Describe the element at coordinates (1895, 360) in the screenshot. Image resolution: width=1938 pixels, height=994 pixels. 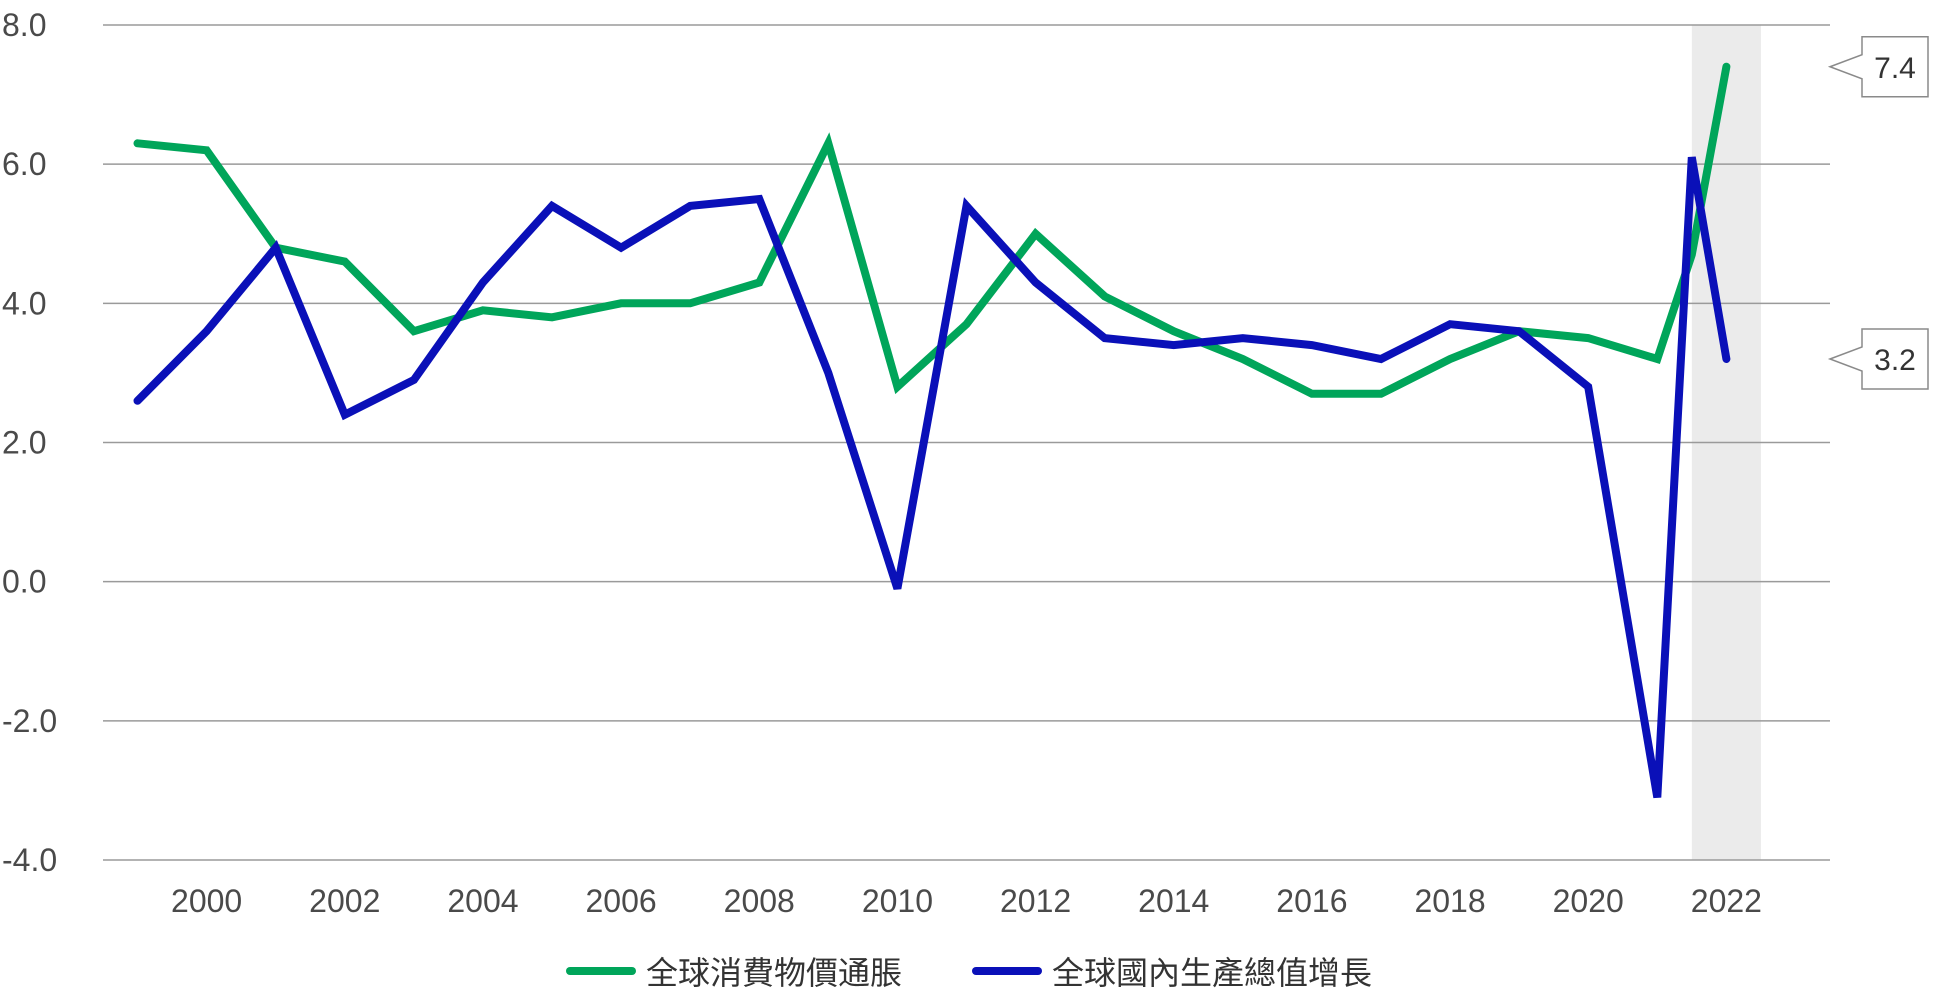
I see `callout-value-label: 3.2` at that location.